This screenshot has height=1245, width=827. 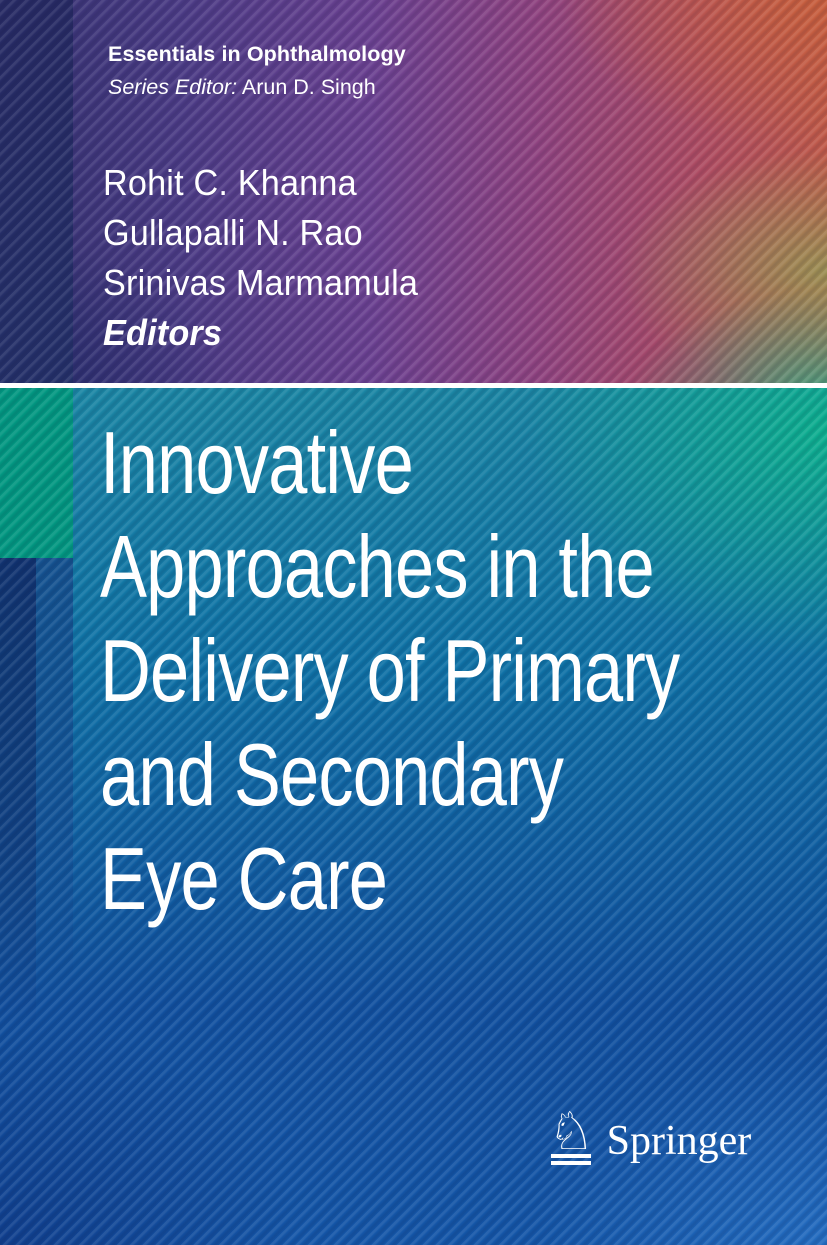 I want to click on editor-name: Gullapalli N. Rao, so click(x=233, y=232).